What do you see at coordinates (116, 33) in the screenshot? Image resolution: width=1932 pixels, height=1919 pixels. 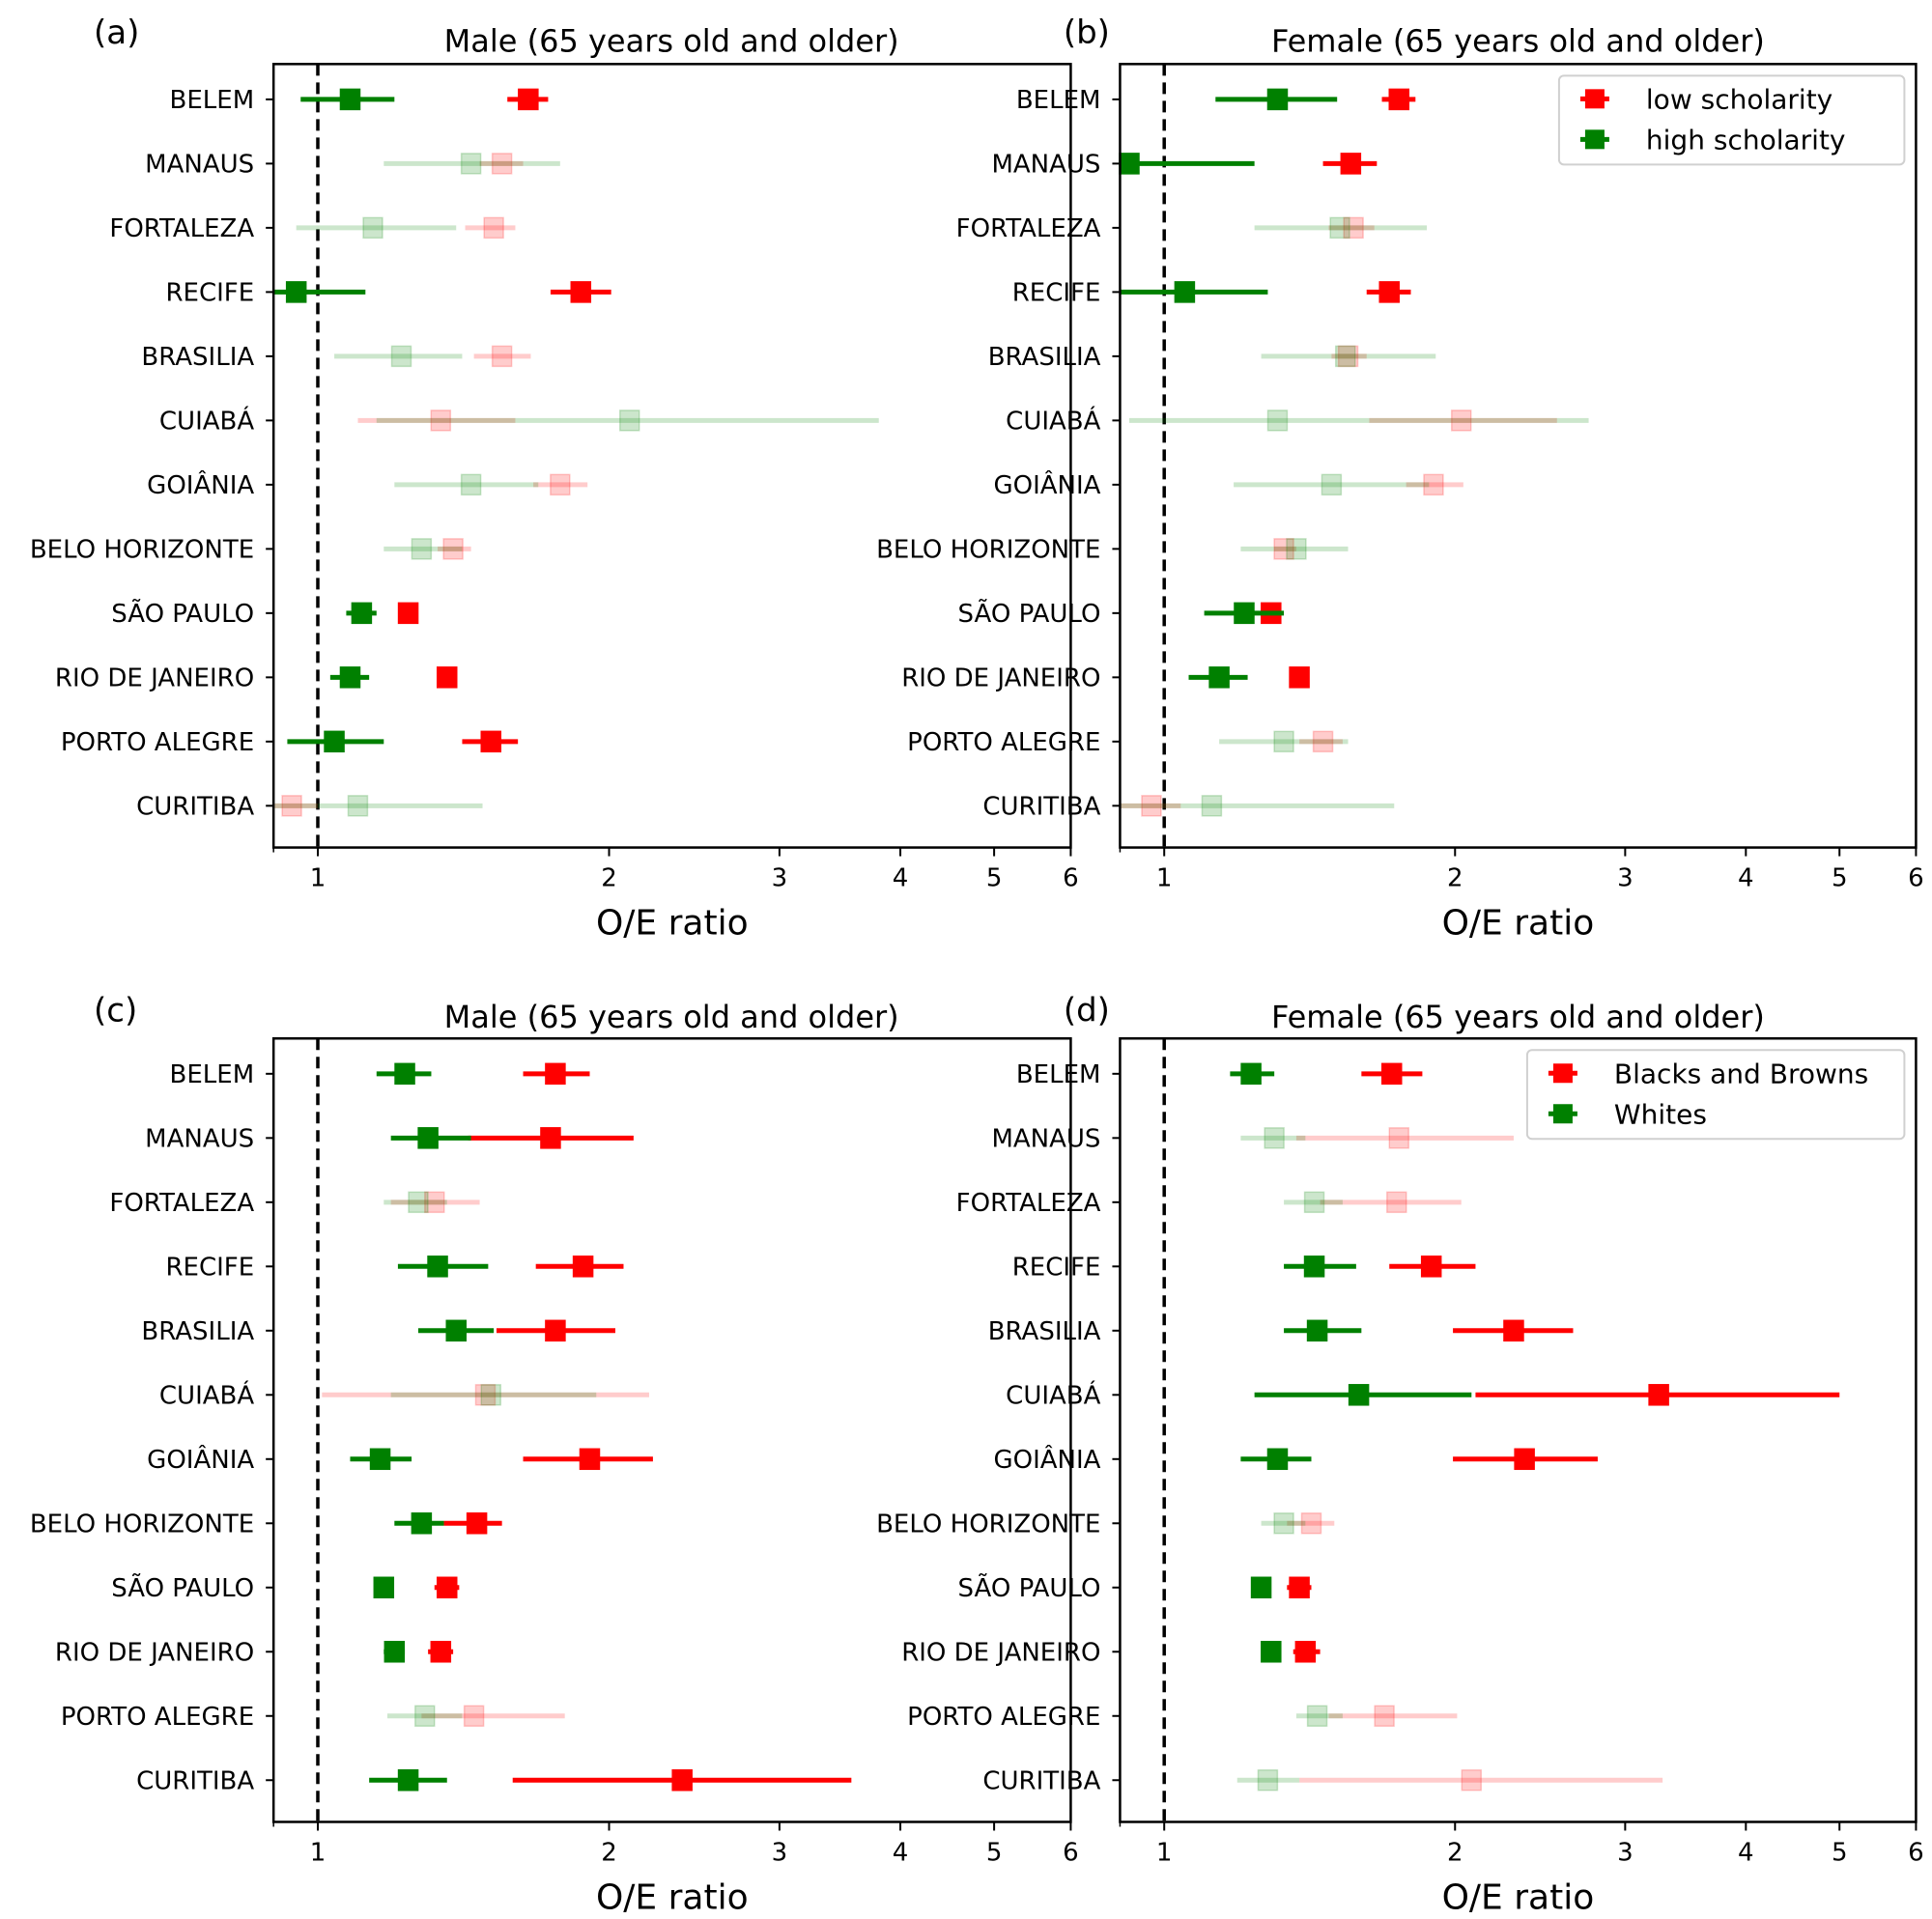 I see `panel-letter: (a)` at bounding box center [116, 33].